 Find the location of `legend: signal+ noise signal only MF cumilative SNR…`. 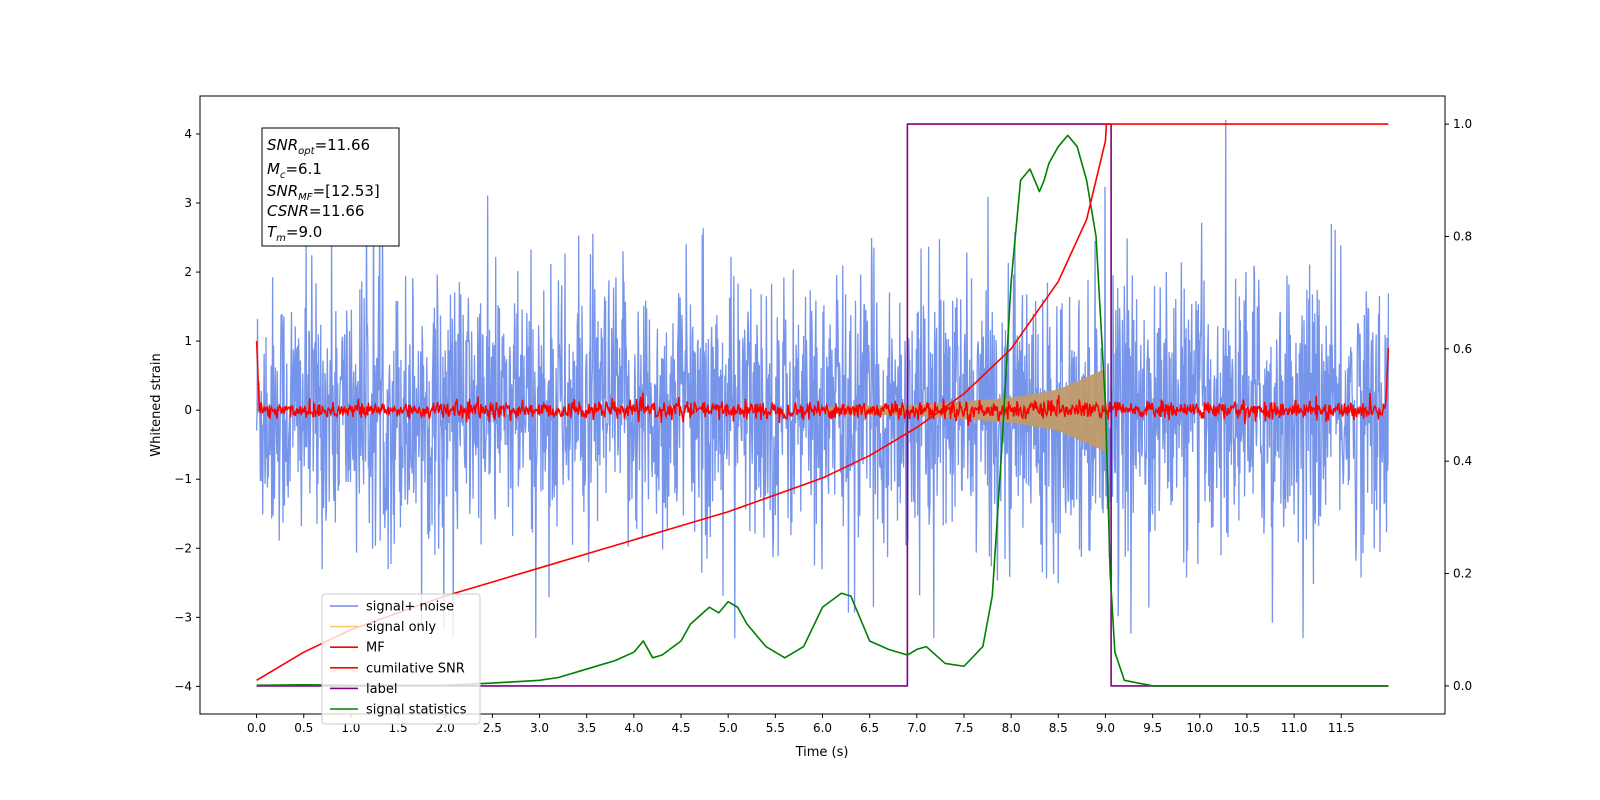

legend: signal+ noise signal only MF cumilative SNR… is located at coordinates (401, 659).